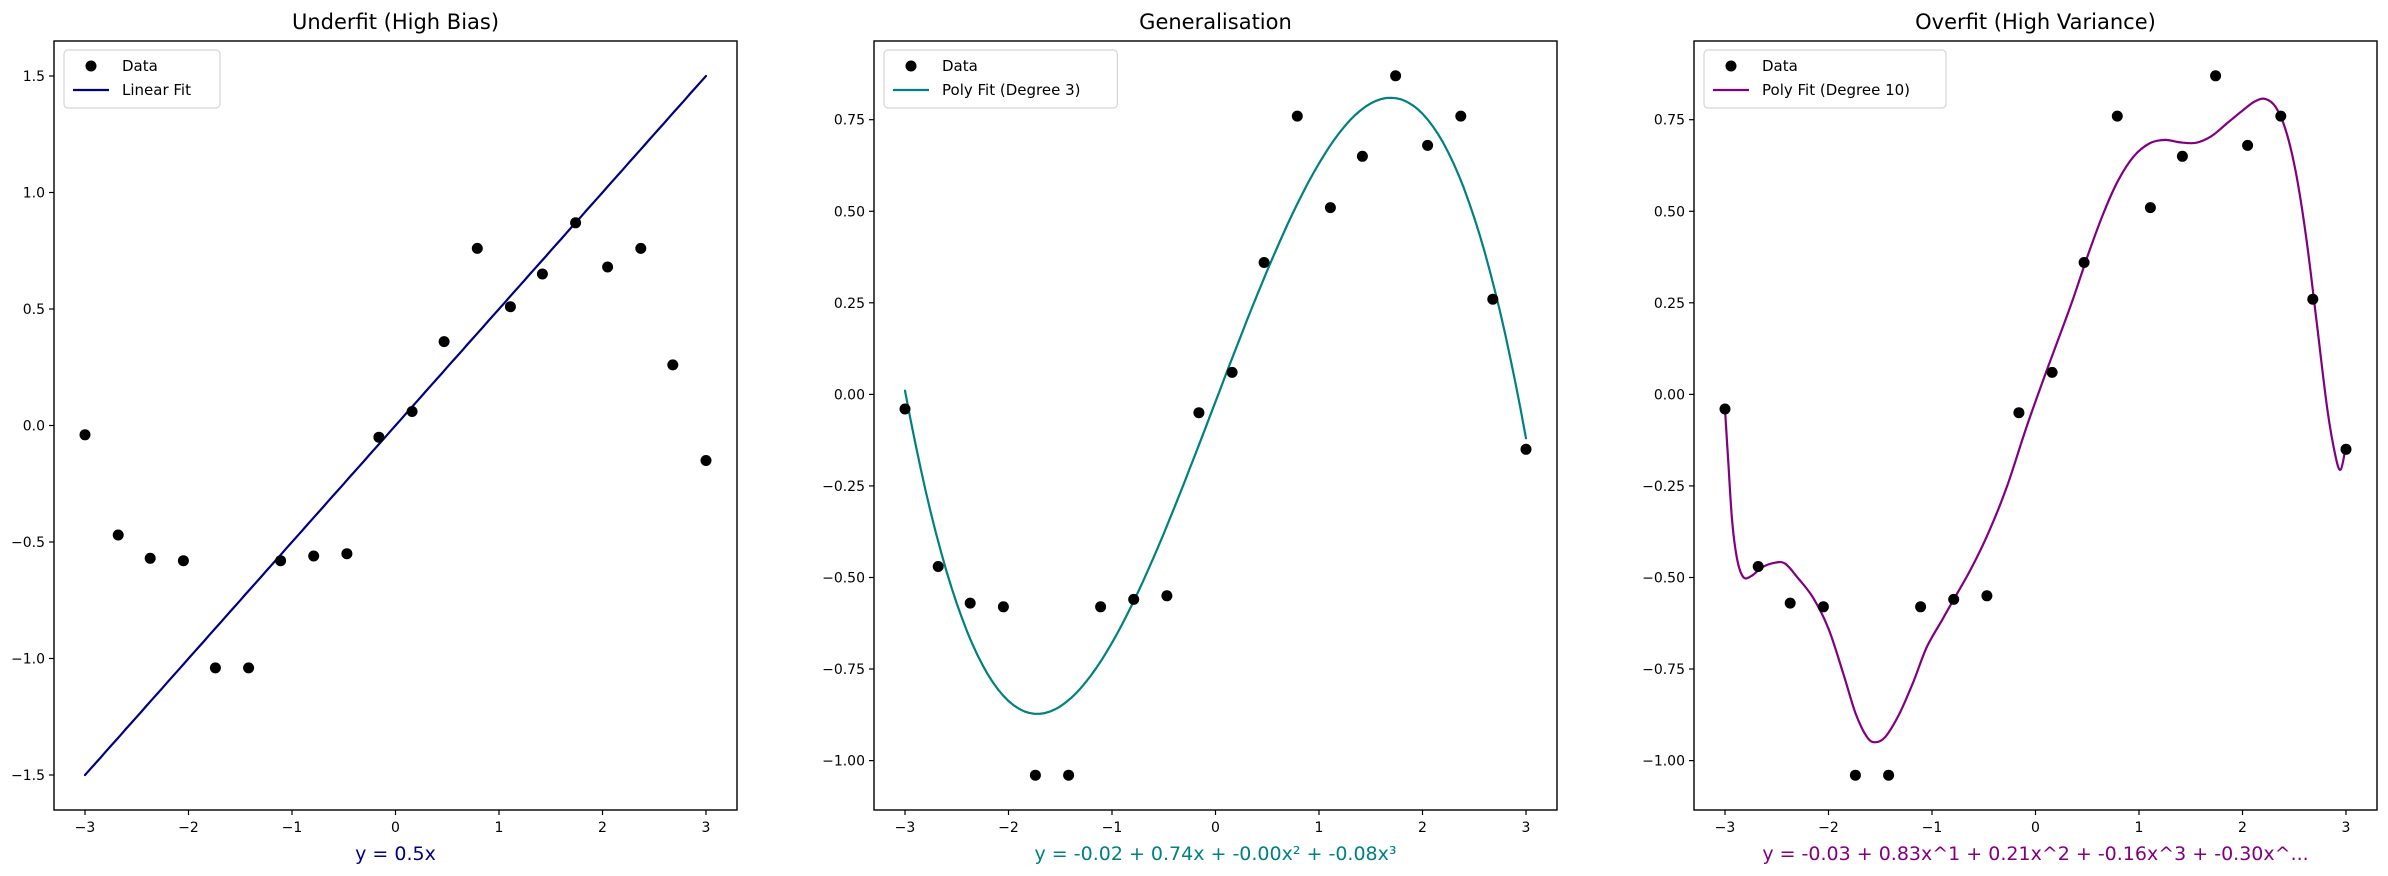 Image resolution: width=2388 pixels, height=876 pixels. What do you see at coordinates (1836, 90) in the screenshot?
I see `legend-label-fit: Poly Fit (Degree 10)` at bounding box center [1836, 90].